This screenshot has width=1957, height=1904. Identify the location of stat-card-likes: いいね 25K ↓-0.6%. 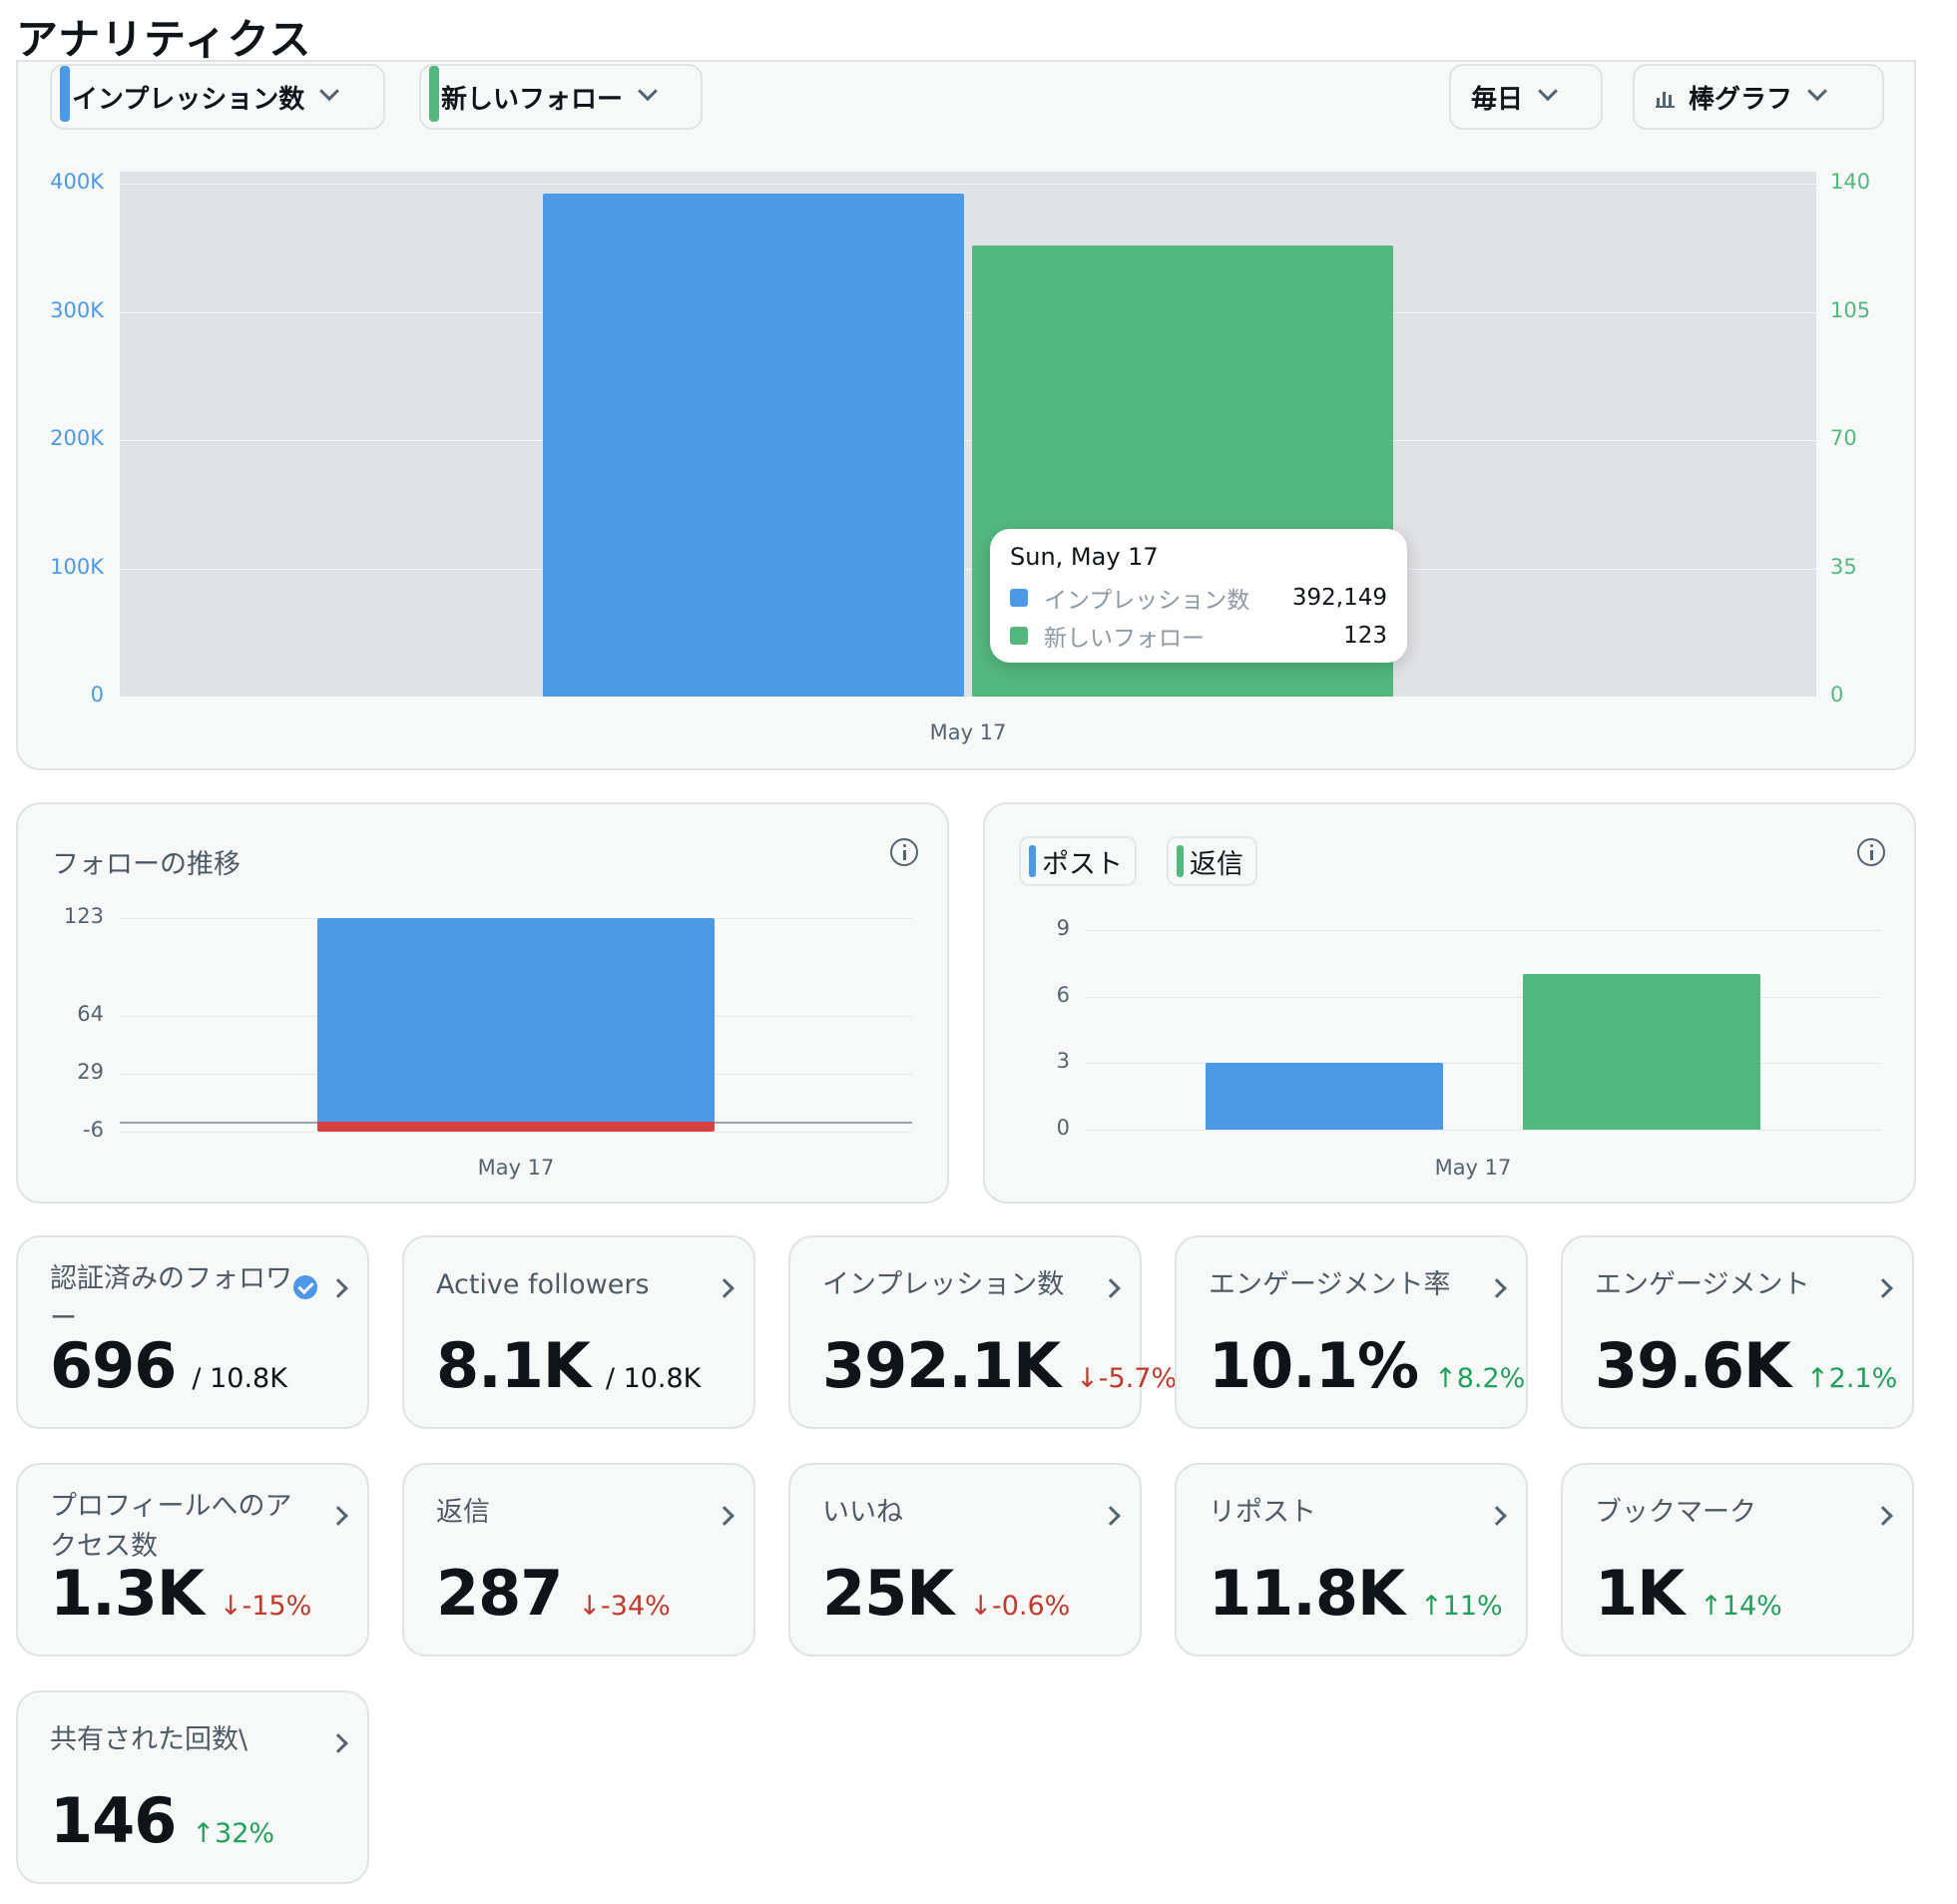
(965, 1560).